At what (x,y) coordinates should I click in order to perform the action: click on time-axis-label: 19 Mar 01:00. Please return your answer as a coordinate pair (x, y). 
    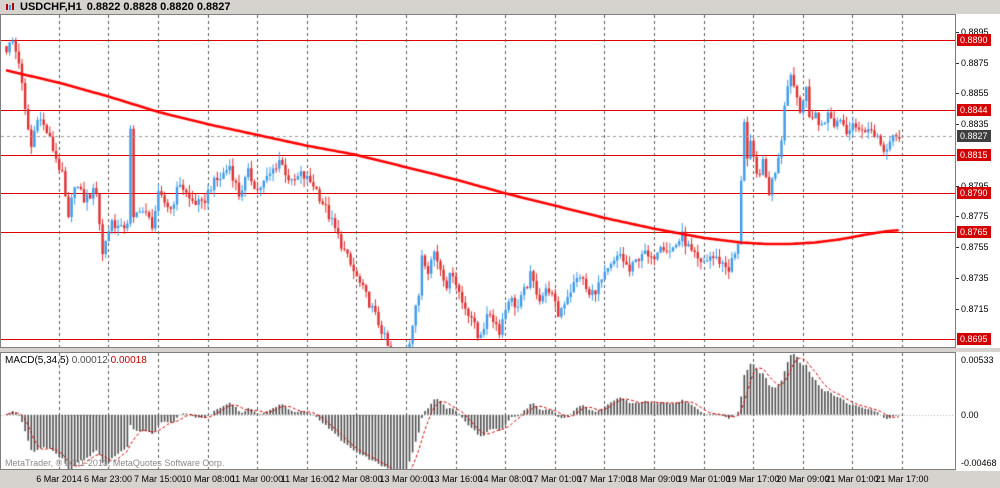
    Looking at the image, I should click on (704, 479).